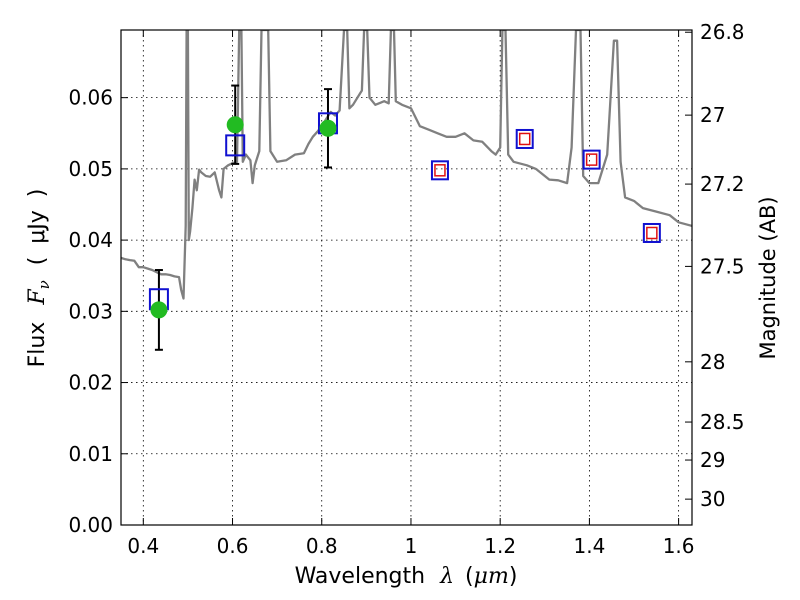 This screenshot has height=600, width=800. What do you see at coordinates (722, 184) in the screenshot?
I see `mag-tick-label-27-2: 27.2` at bounding box center [722, 184].